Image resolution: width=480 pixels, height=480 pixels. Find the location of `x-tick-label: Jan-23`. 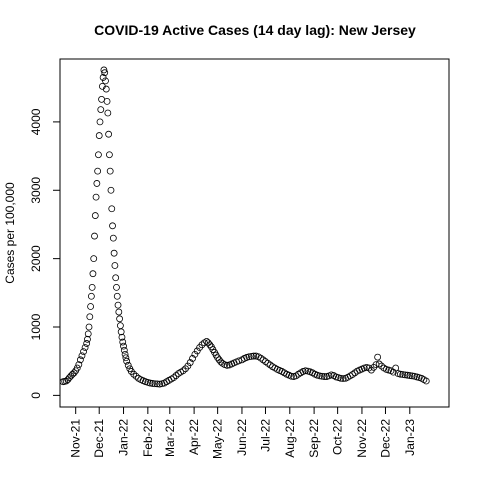

x-tick-label: Jan-23 is located at coordinates (410, 437).